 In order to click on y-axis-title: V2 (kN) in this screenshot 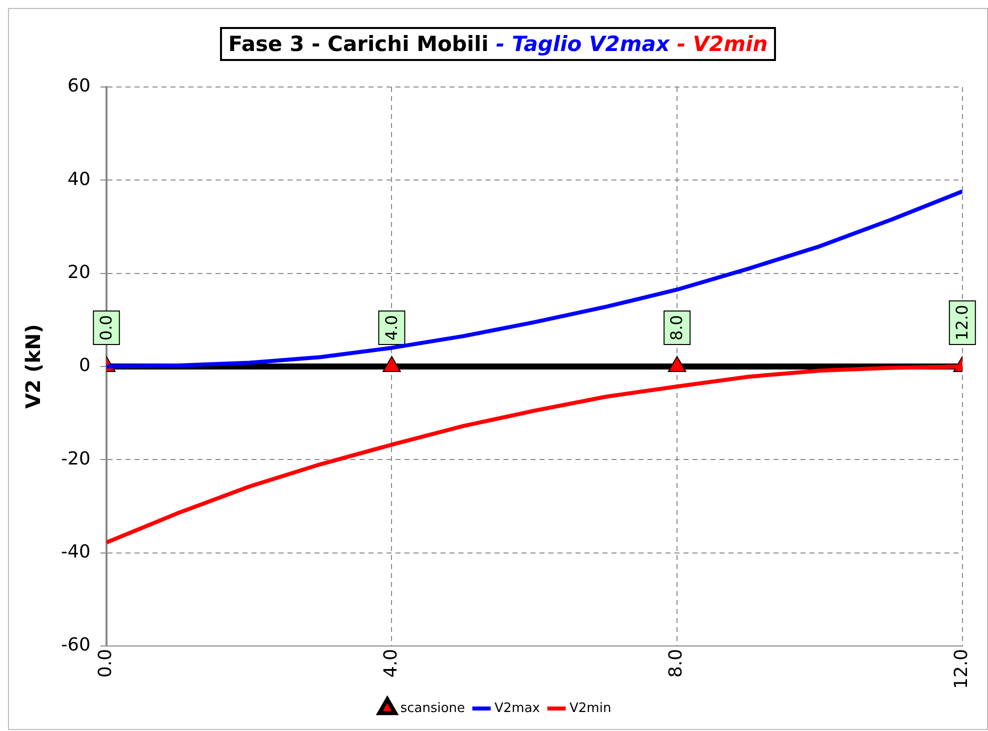, I will do `click(33, 366)`.